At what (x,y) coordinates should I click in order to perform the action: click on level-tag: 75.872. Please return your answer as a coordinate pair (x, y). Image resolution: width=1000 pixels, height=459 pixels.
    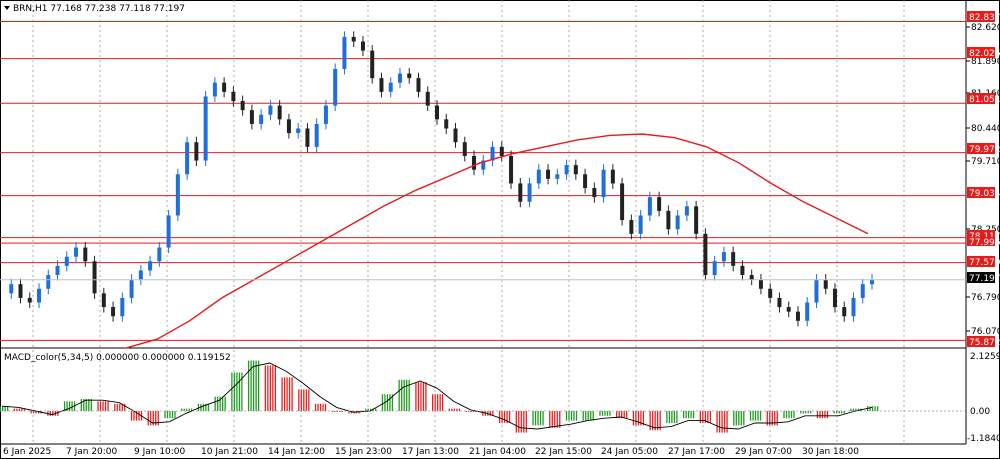
    Looking at the image, I should click on (984, 343).